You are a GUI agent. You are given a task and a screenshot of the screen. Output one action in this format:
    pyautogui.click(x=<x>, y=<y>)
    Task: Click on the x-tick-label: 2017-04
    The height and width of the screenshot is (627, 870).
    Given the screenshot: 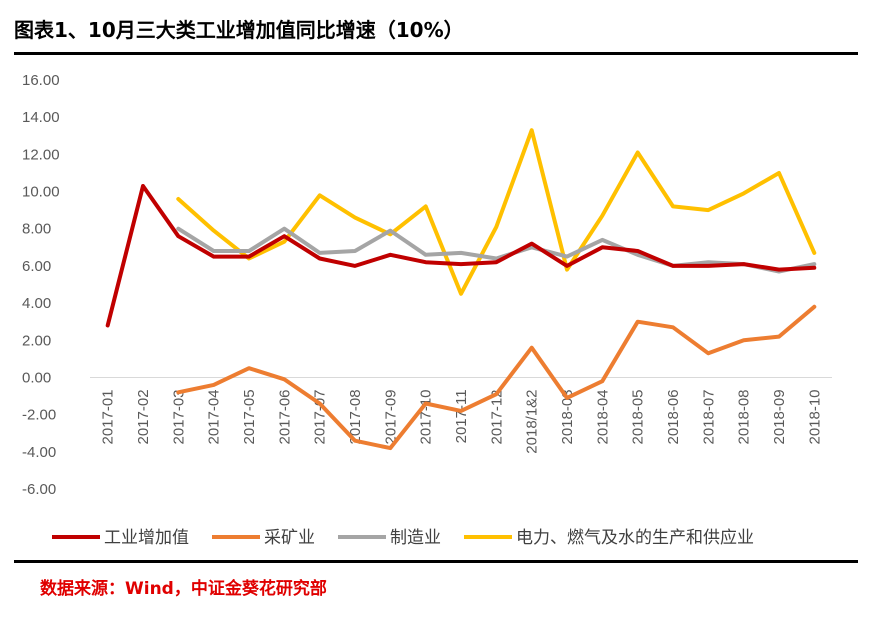 What is the action you would take?
    pyautogui.click(x=214, y=416)
    